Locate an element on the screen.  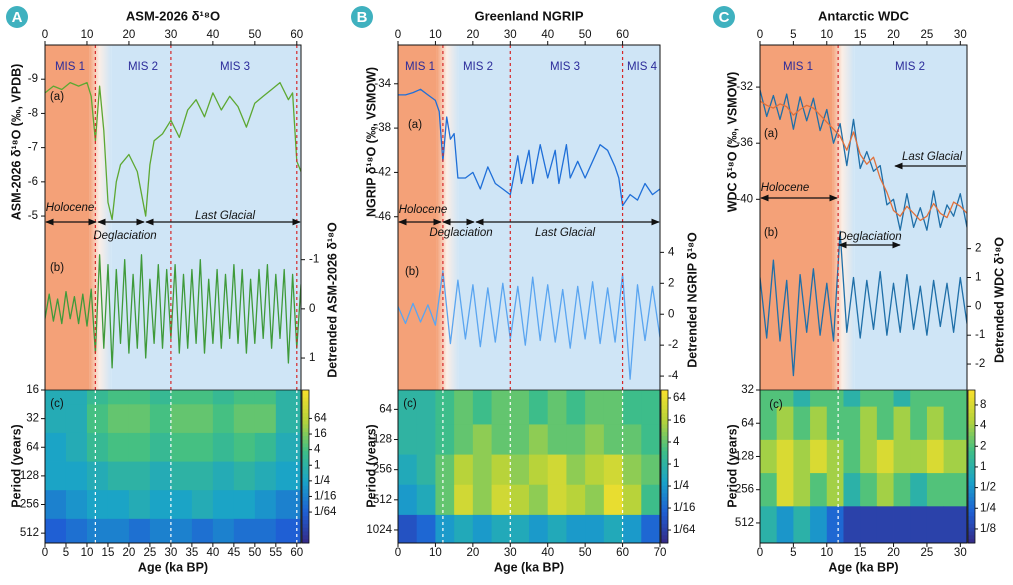
x-tick-label: 30 is located at coordinates (171, 553).